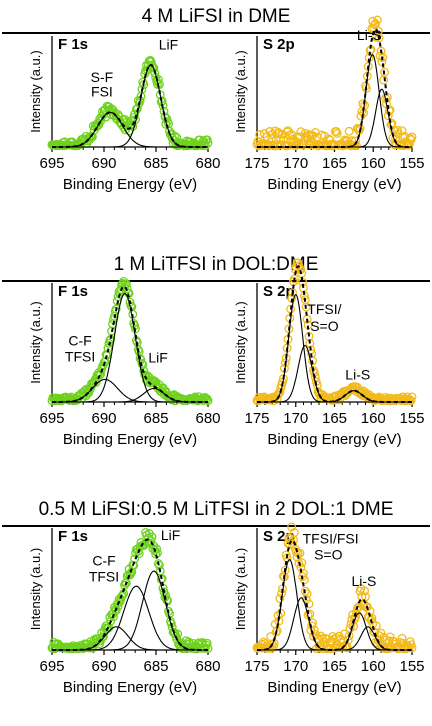 The width and height of the screenshot is (432, 726). Describe the element at coordinates (155, 666) in the screenshot. I see `x-tick-label: 685` at that location.